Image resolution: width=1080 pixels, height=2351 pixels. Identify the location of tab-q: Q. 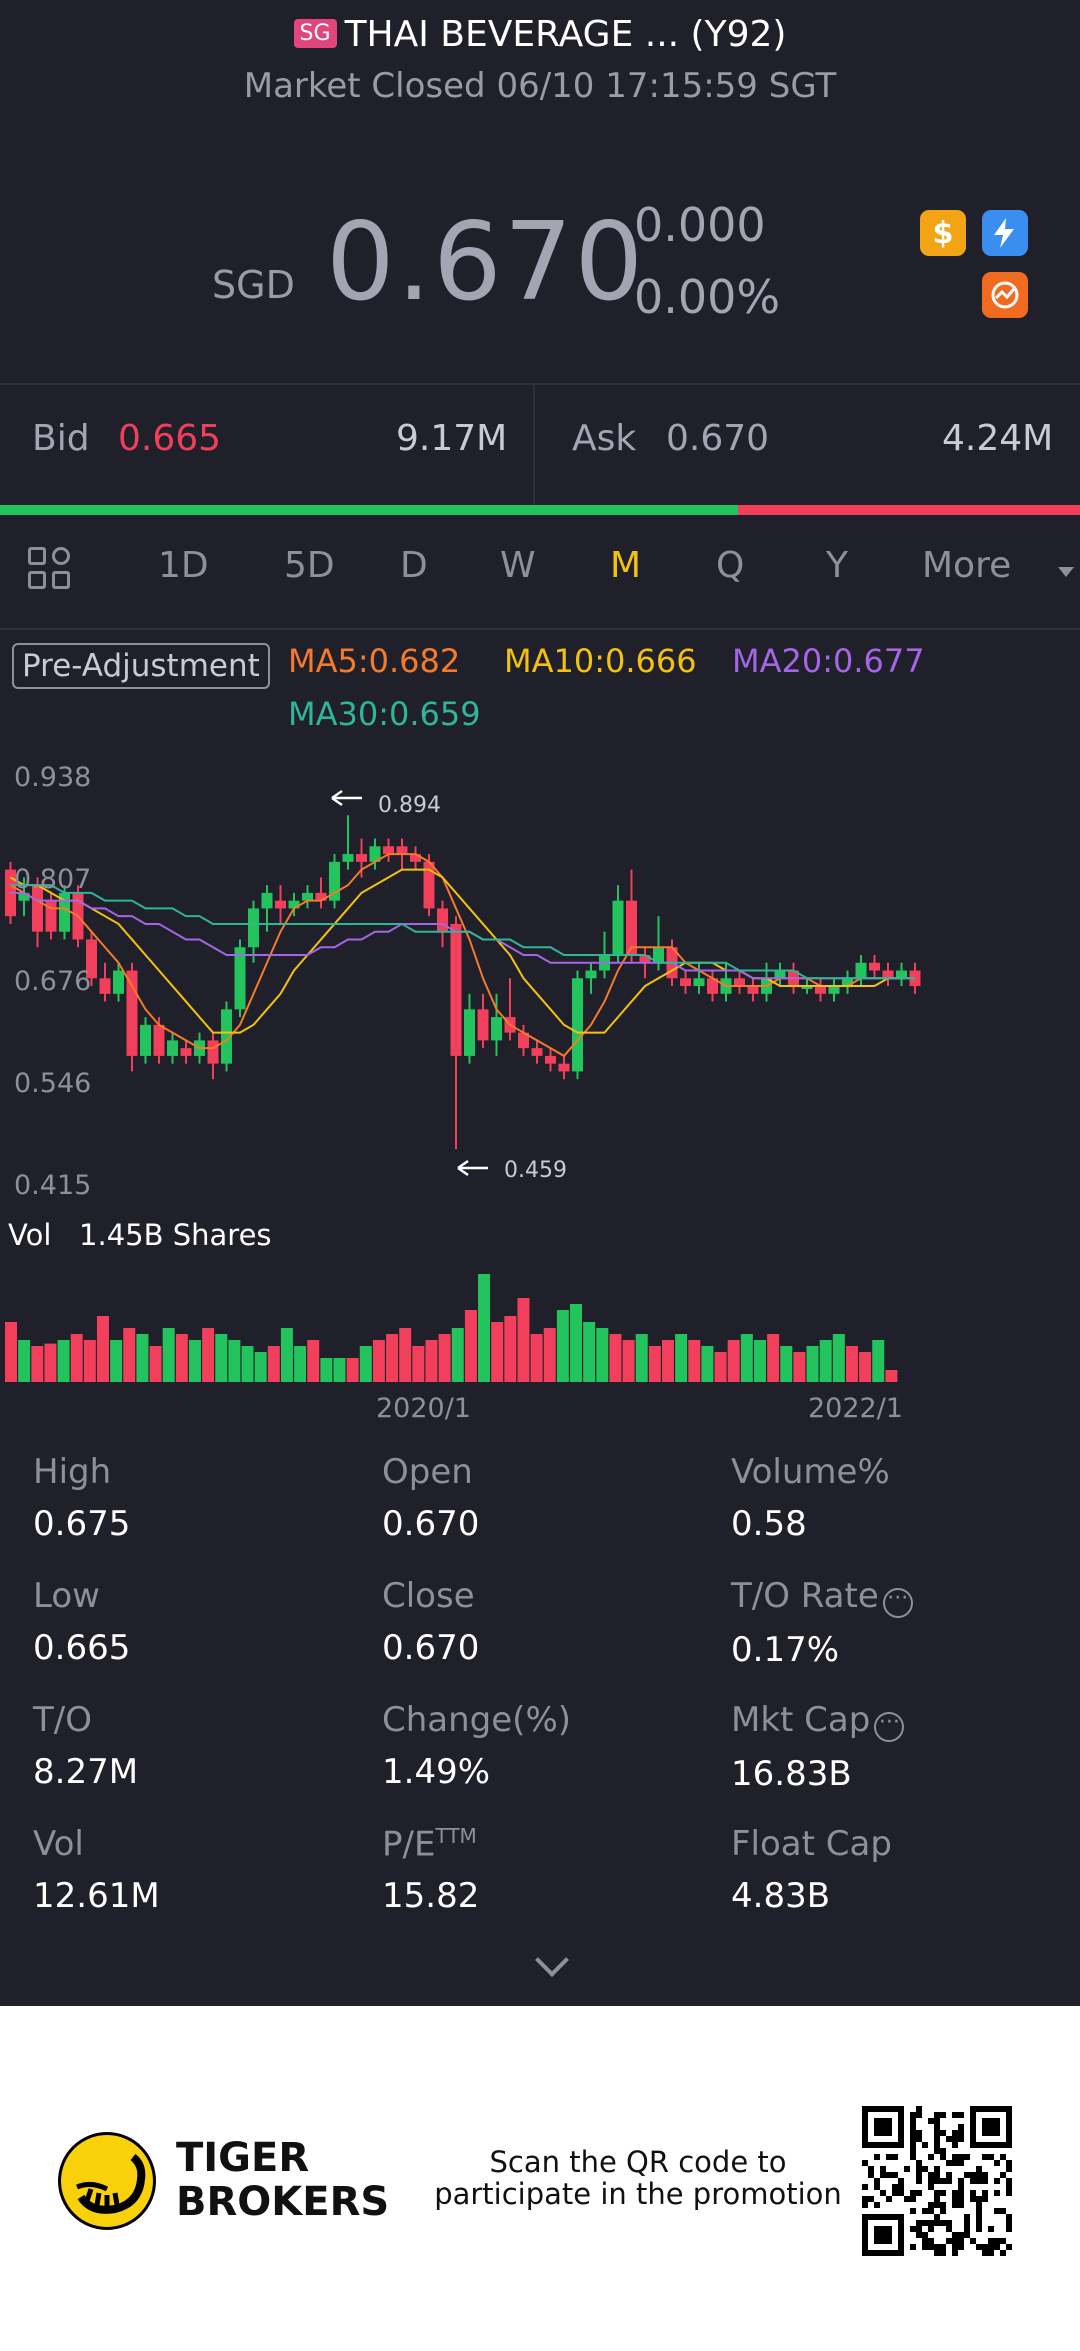
(730, 565).